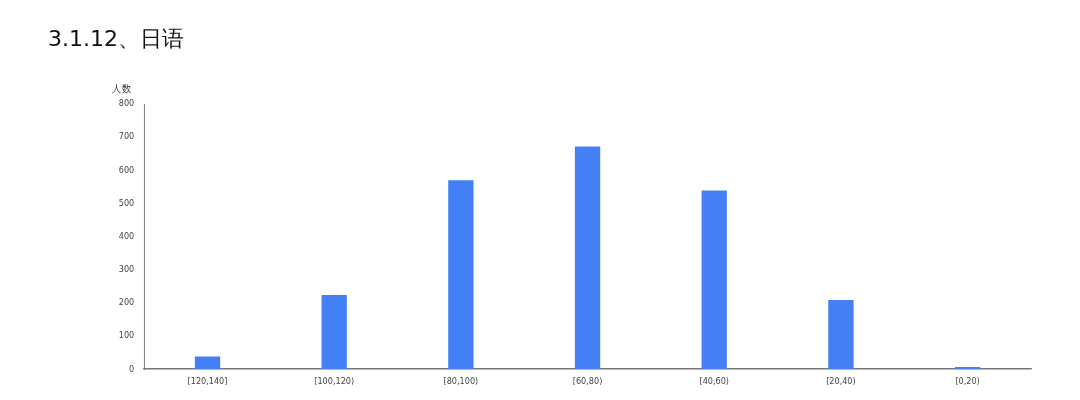  Describe the element at coordinates (126, 236) in the screenshot. I see `y-tick-label: 400` at that location.